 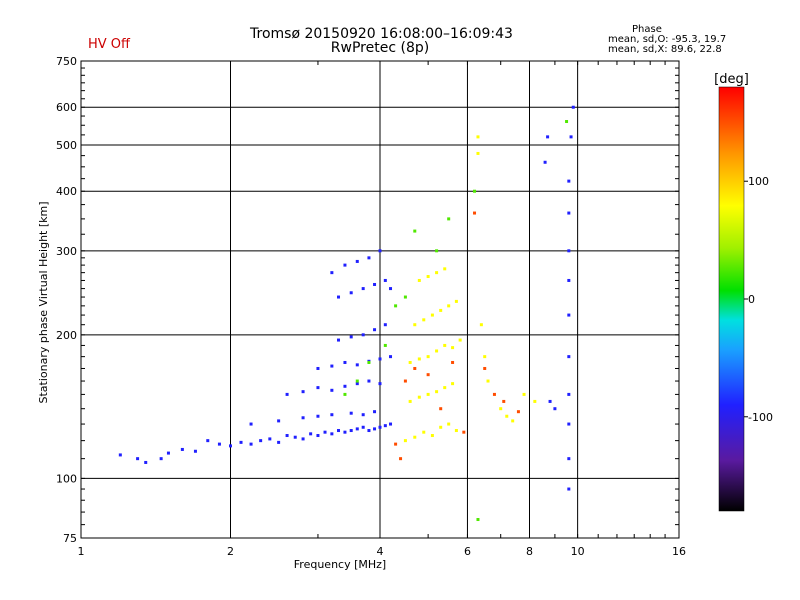 I want to click on colorbar-gradient, so click(x=731, y=299).